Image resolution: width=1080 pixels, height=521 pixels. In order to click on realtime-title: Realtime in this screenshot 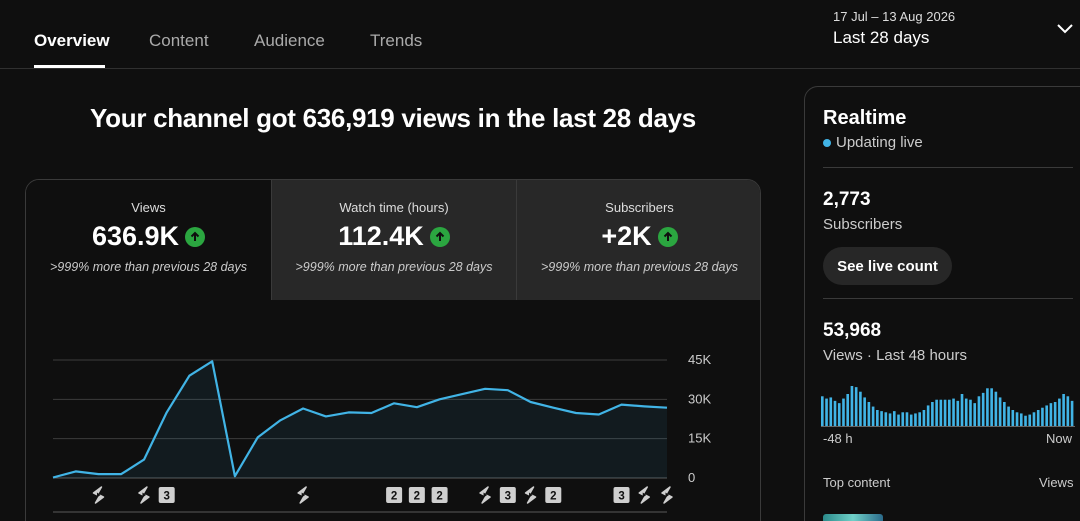, I will do `click(865, 118)`.